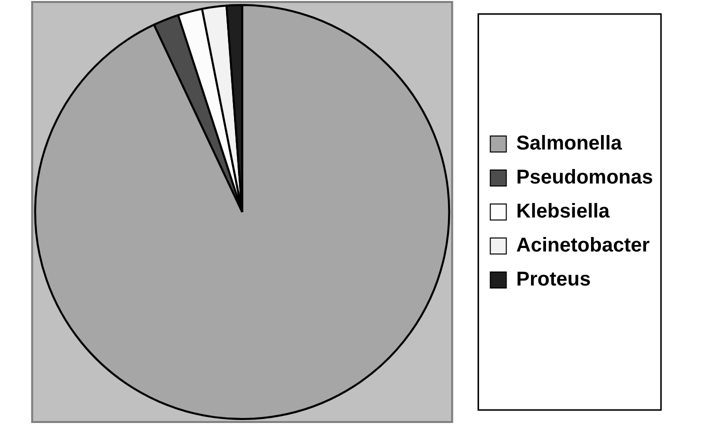  I want to click on legend-label: Pseudomonas, so click(585, 177).